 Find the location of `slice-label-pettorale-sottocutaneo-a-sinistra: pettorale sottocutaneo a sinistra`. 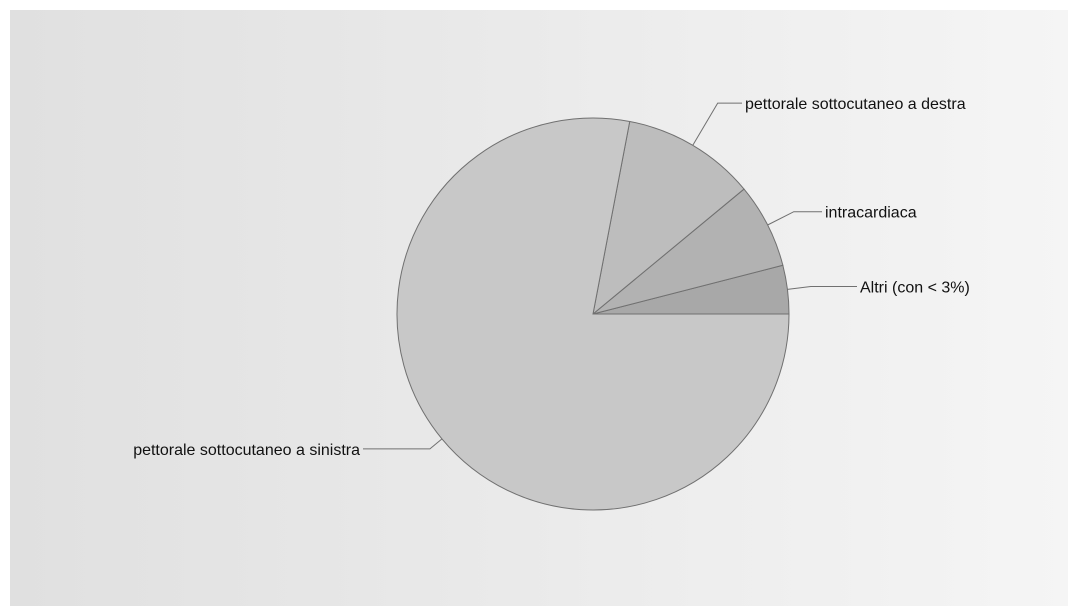

slice-label-pettorale-sottocutaneo-a-sinistra: pettorale sottocutaneo a sinistra is located at coordinates (246, 450).